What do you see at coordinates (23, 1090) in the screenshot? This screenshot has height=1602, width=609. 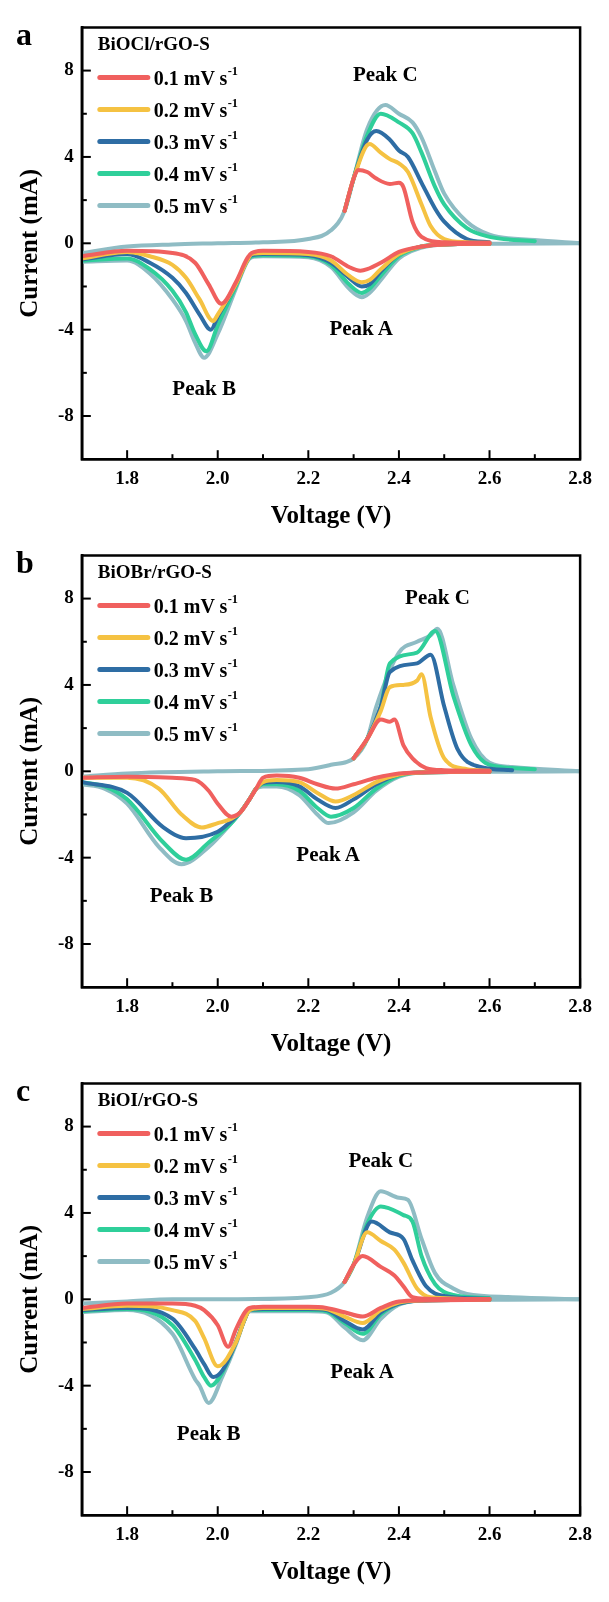 I see `chart-title: c` at bounding box center [23, 1090].